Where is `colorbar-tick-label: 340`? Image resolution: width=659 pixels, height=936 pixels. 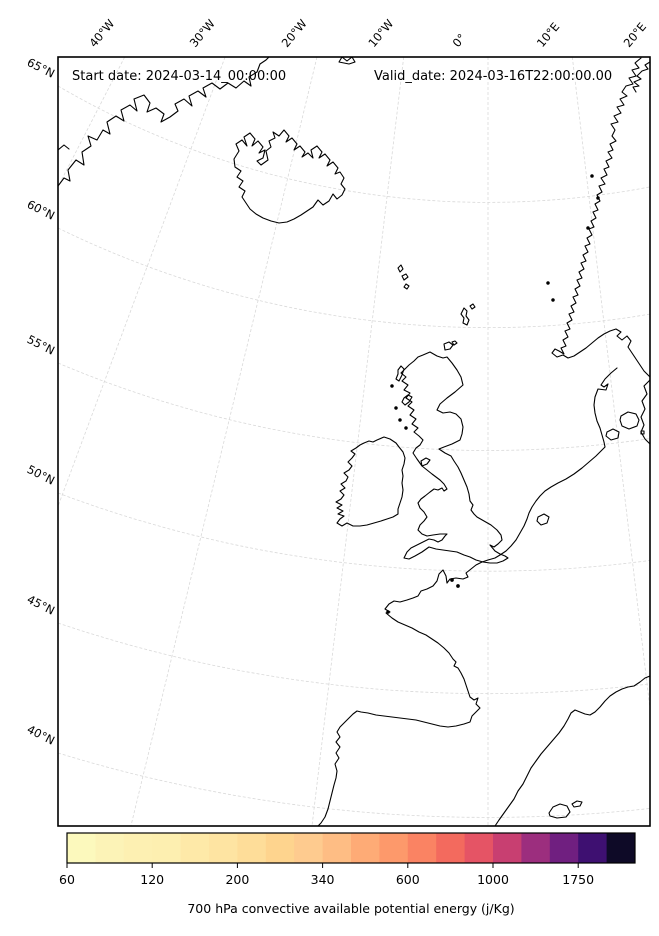
colorbar-tick-label: 340 is located at coordinates (323, 879).